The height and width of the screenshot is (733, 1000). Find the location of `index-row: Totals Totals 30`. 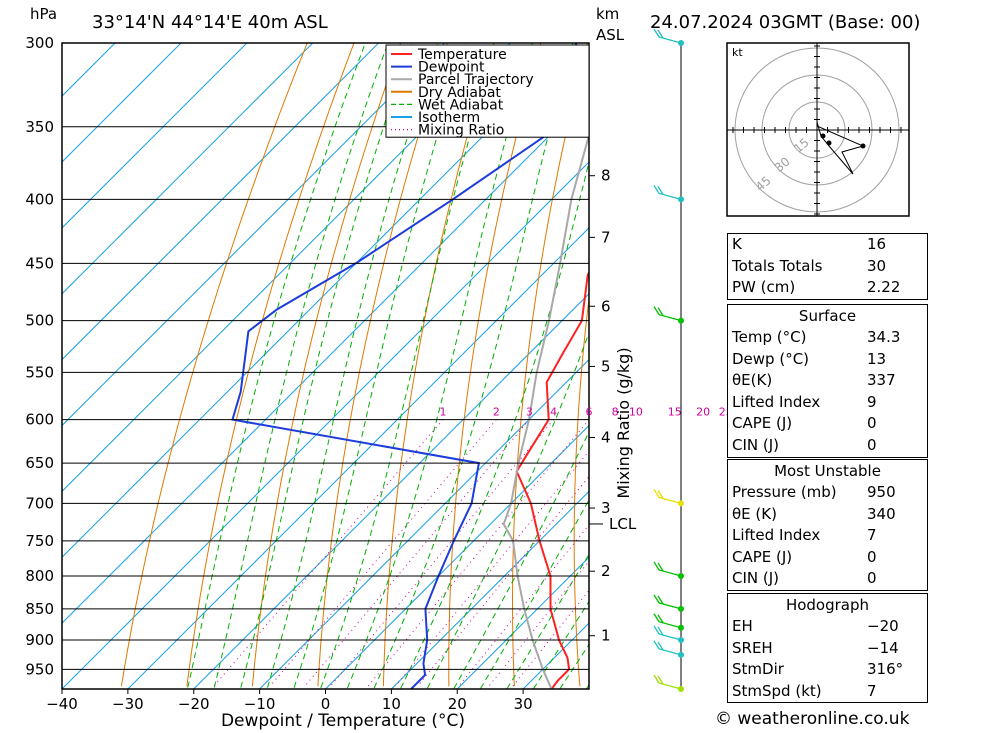

index-row: Totals Totals 30 is located at coordinates (827, 267).